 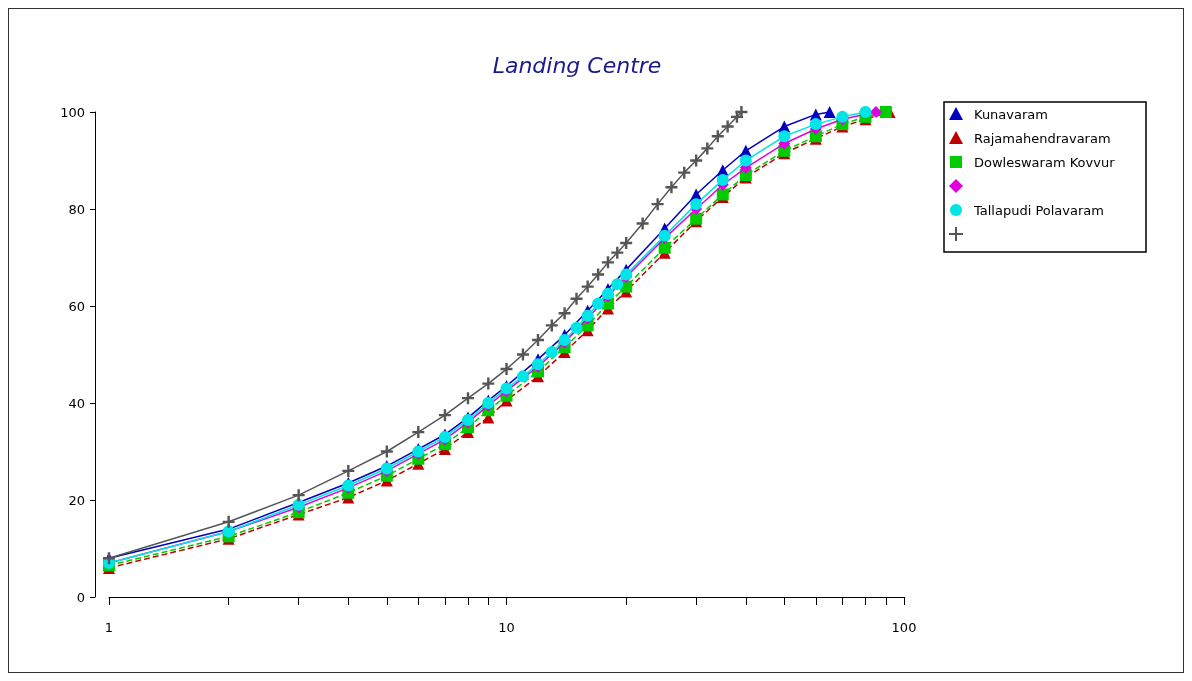 What do you see at coordinates (76, 306) in the screenshot?
I see `y-tick-label: 60` at bounding box center [76, 306].